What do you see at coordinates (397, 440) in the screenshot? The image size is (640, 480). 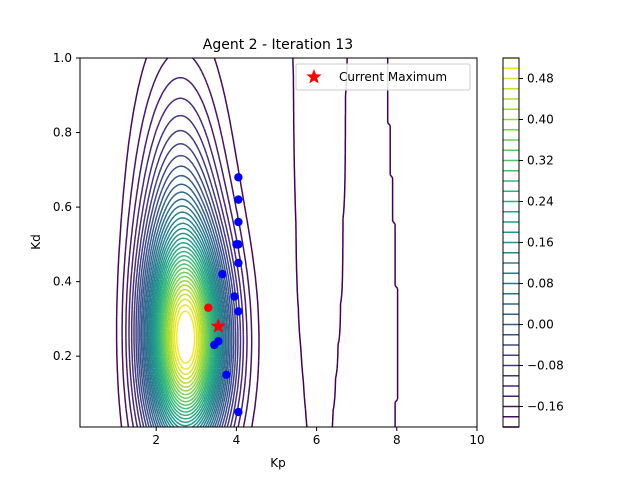 I see `x-tick-label: 8` at bounding box center [397, 440].